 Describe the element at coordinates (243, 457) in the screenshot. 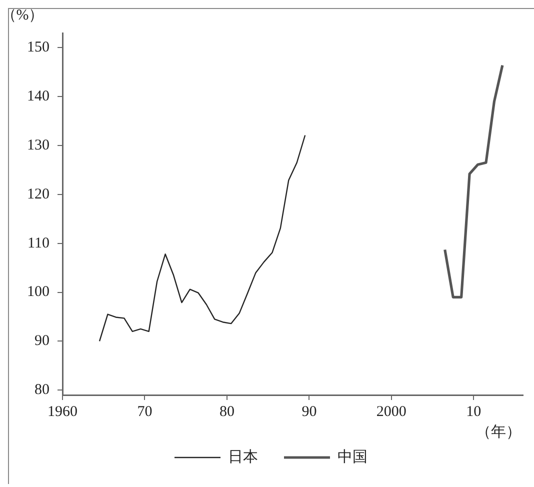

I see `legend-label: 日本` at that location.